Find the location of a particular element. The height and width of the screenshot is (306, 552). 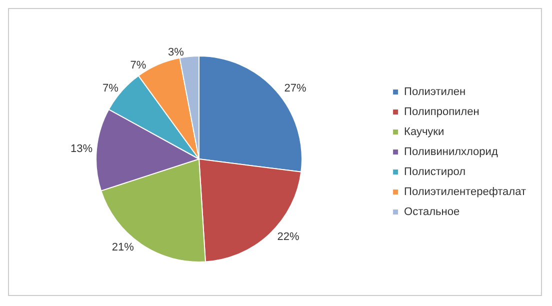

data-label: 27% is located at coordinates (295, 88).